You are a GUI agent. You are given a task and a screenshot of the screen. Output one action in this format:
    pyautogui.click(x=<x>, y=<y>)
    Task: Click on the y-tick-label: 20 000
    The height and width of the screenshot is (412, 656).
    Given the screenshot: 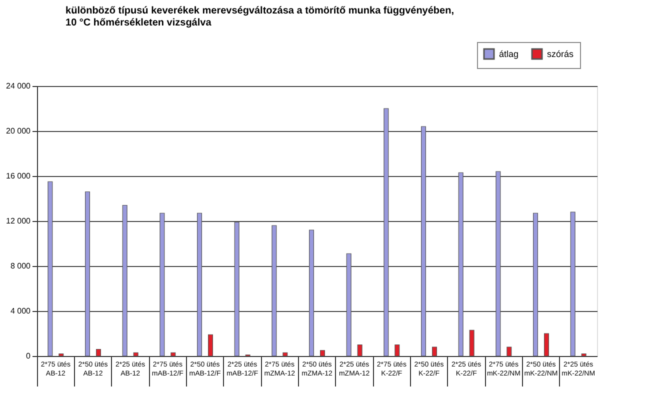 What is the action you would take?
    pyautogui.click(x=19, y=131)
    